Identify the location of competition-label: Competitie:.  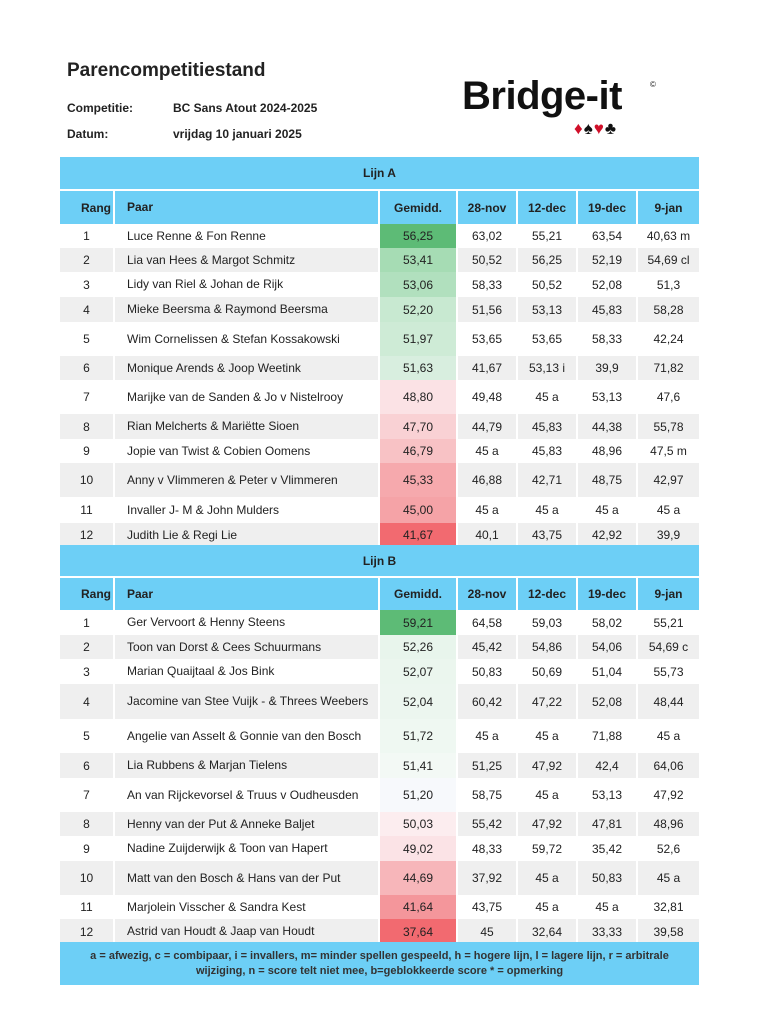
(100, 108).